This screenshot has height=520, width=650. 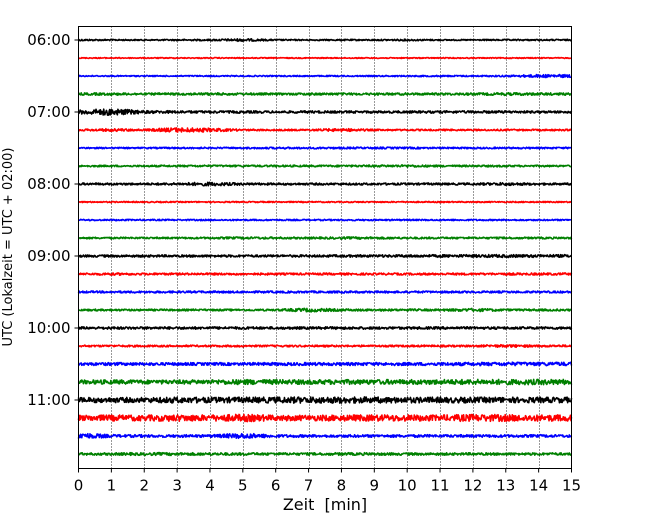 I want to click on x-tick-label: 11, so click(x=439, y=486).